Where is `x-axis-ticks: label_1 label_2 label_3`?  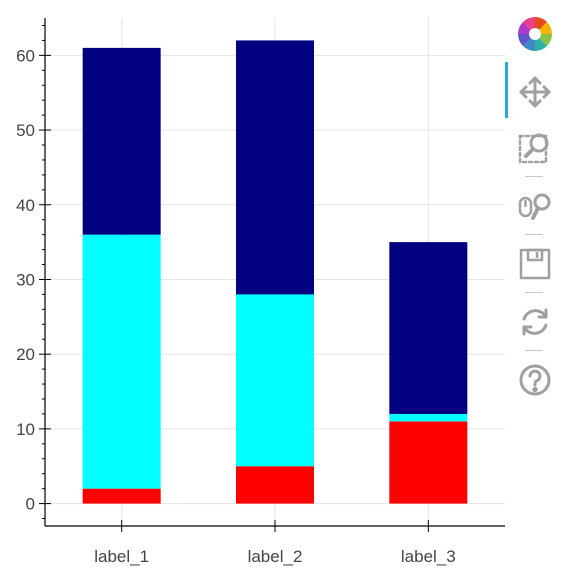
x-axis-ticks: label_1 label_2 label_3 is located at coordinates (275, 543).